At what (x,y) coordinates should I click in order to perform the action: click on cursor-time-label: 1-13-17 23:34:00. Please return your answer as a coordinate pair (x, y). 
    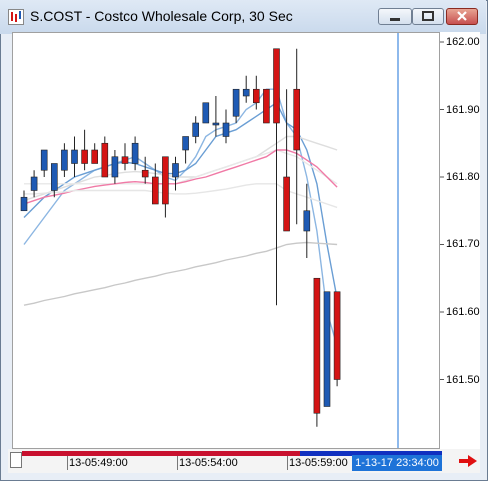
    Looking at the image, I should click on (397, 463).